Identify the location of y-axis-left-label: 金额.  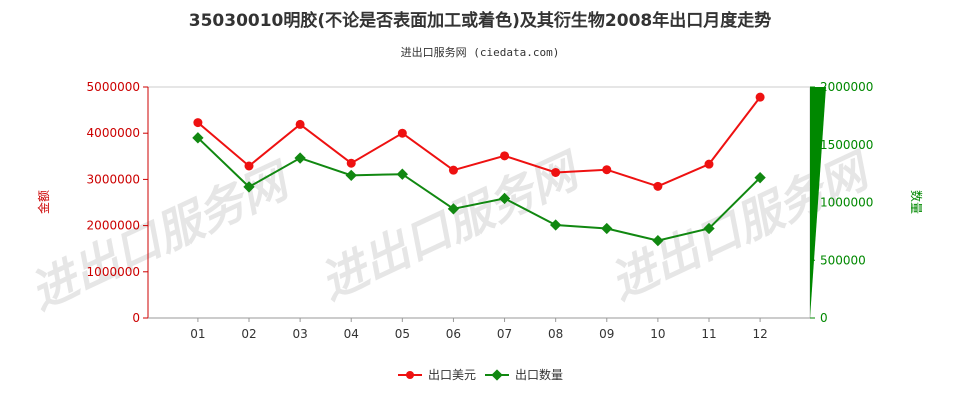
(43, 202).